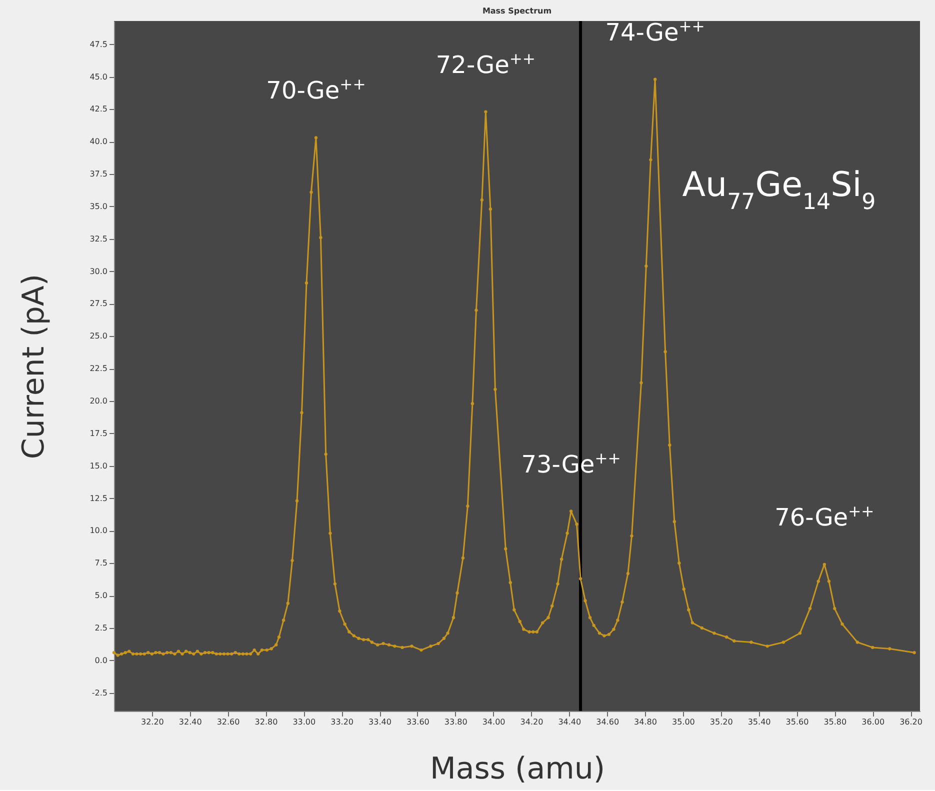 This screenshot has width=935, height=791. I want to click on y-tick-label: 12.5, so click(99, 498).